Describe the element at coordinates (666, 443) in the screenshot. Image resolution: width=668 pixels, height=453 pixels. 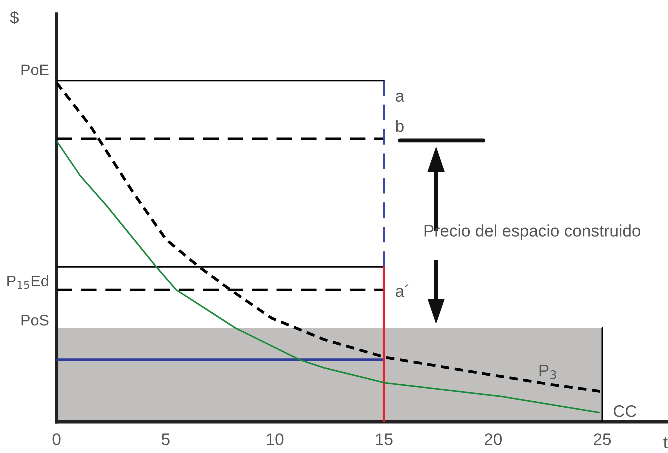
I see `x-axis-title: t` at that location.